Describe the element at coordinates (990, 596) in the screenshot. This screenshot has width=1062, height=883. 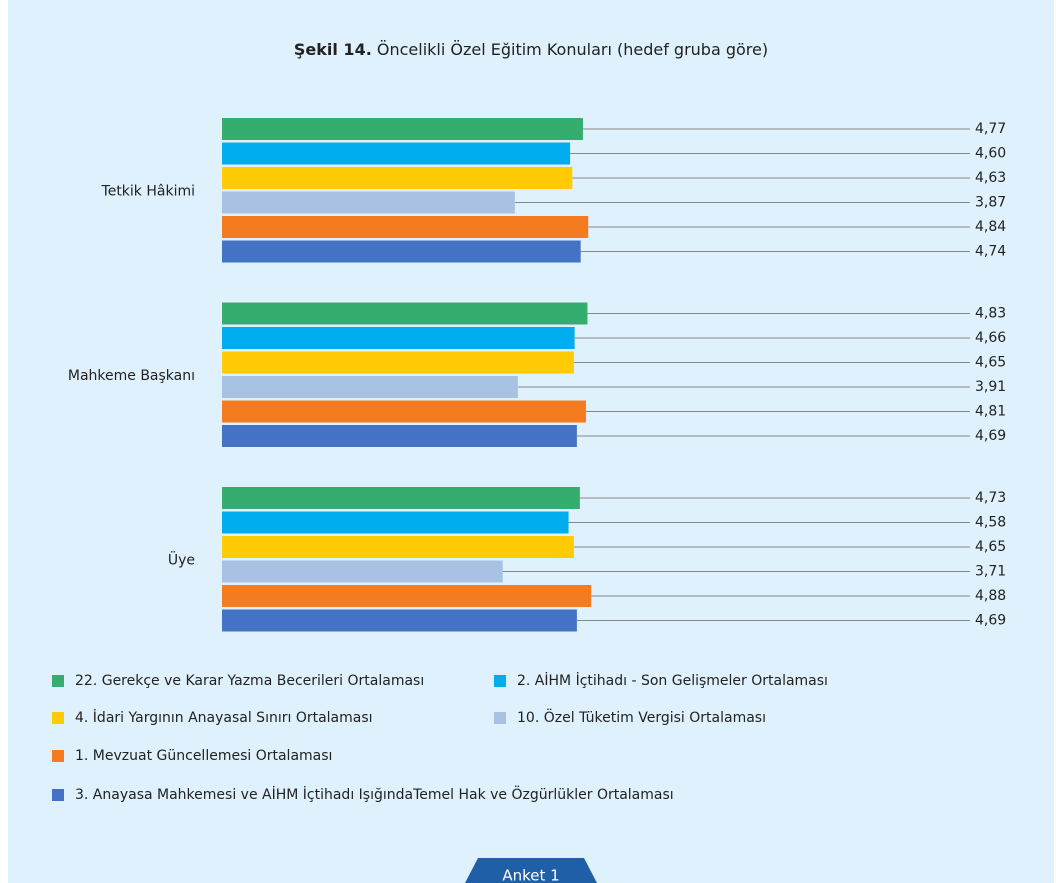
I see `value-label: 4,88` at that location.